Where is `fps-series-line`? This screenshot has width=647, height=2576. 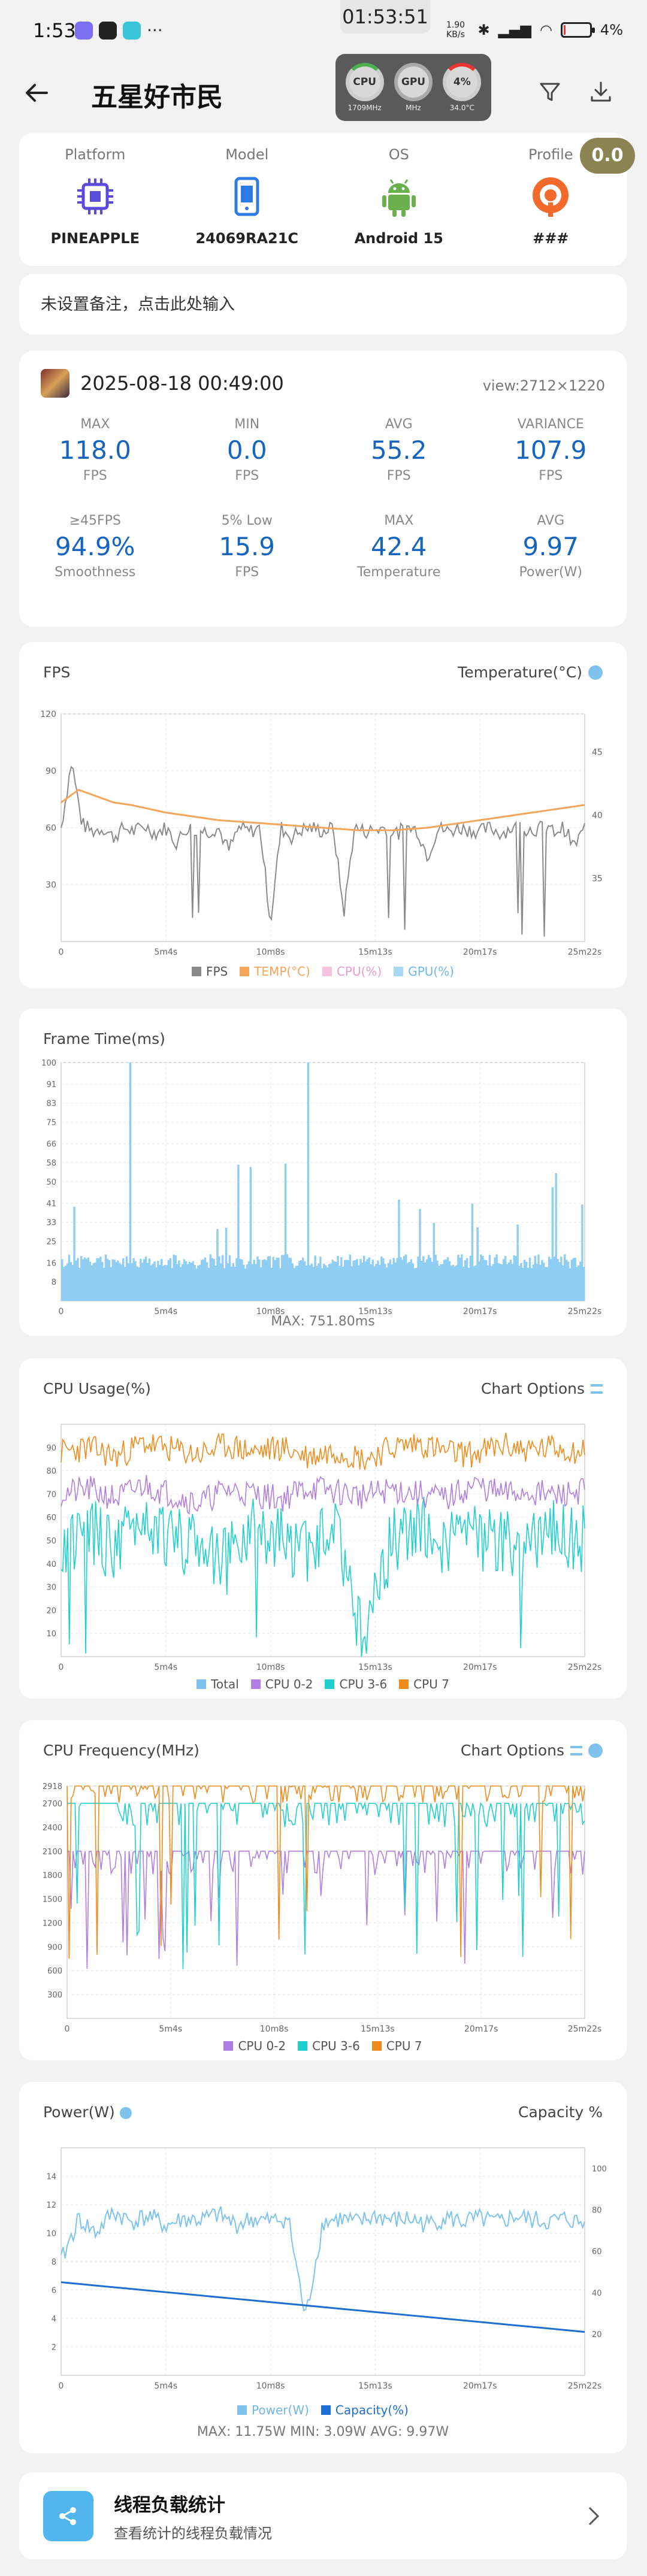 fps-series-line is located at coordinates (323, 851).